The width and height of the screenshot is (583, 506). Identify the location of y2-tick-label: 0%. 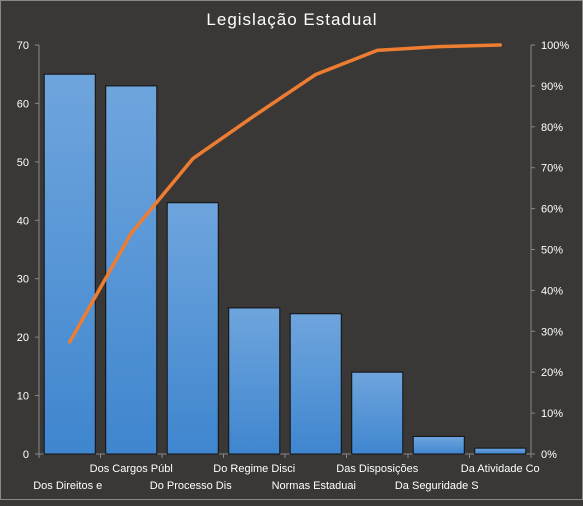
(549, 455).